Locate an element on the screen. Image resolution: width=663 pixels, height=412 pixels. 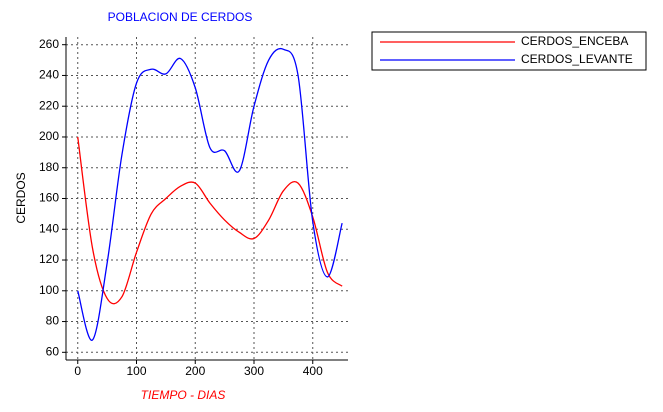
x-axis-label: TIEMPO - DIAS is located at coordinates (183, 395).